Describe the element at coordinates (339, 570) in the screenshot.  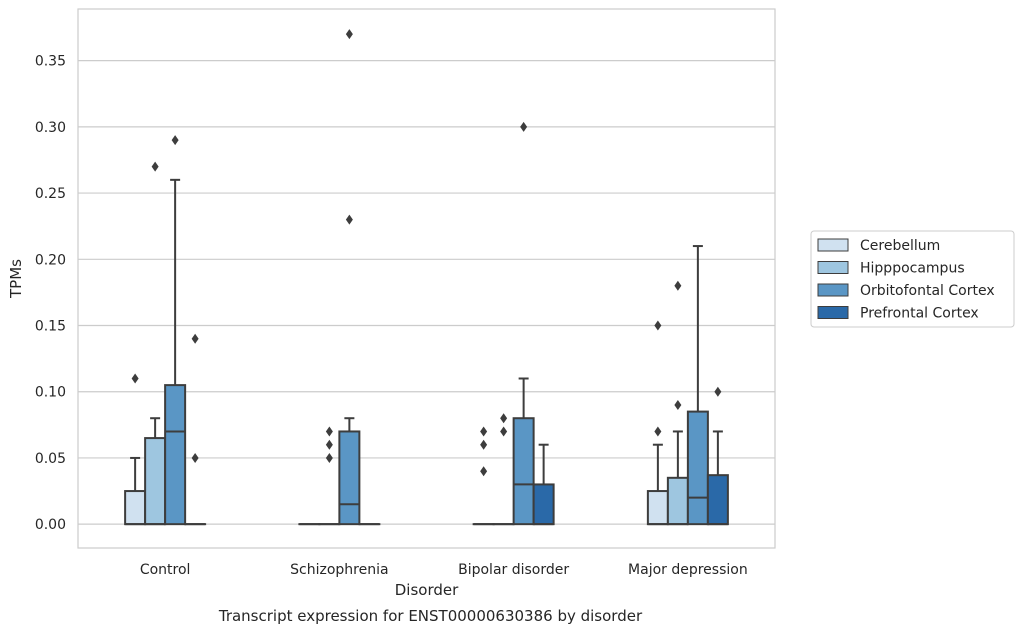
I see `x-tick-label: Schizophrenia` at that location.